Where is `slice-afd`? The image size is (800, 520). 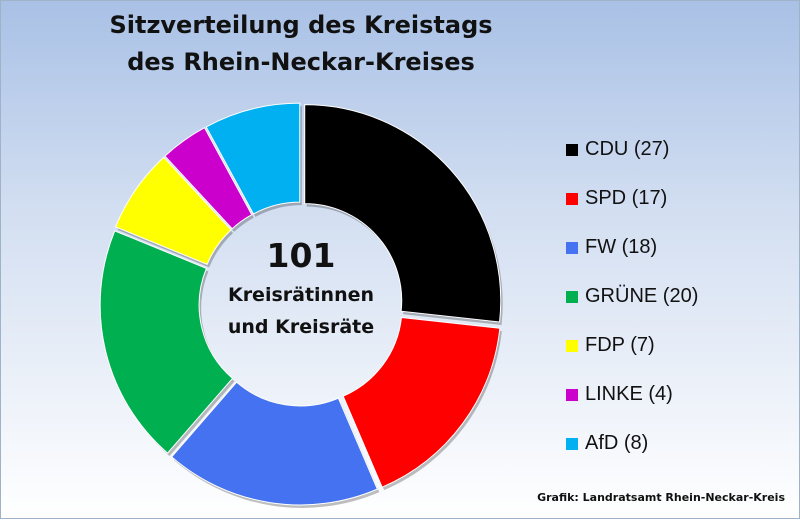 slice-afd is located at coordinates (253, 158).